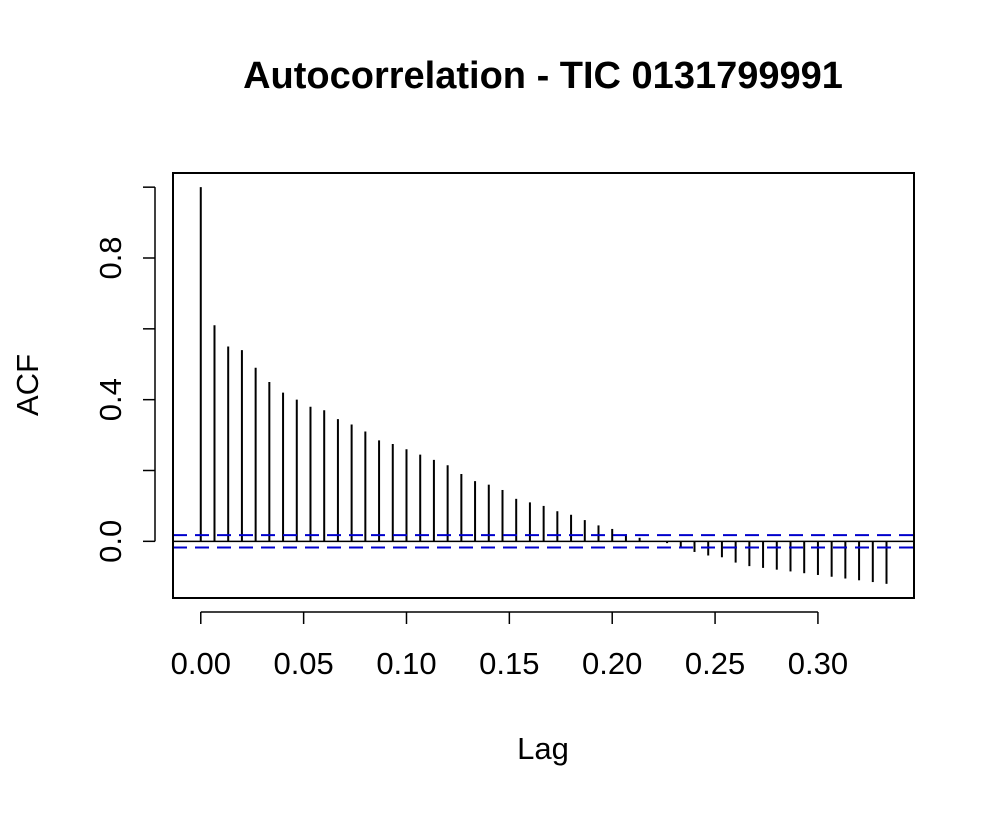 This screenshot has width=1002, height=814. What do you see at coordinates (406, 663) in the screenshot?
I see `x-tick-label: 0.10` at bounding box center [406, 663].